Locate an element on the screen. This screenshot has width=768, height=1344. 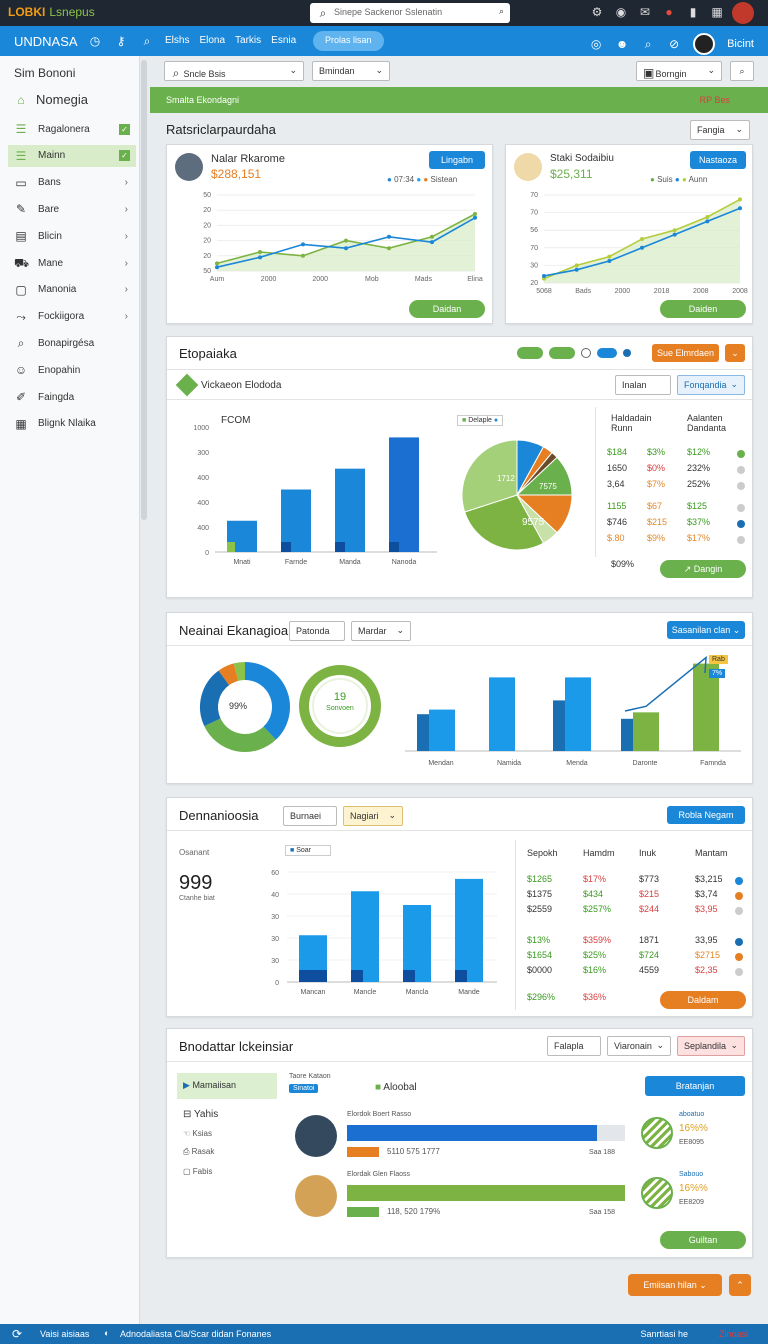
table-row: $184 $3% $12% is located at coordinates (677, 455).